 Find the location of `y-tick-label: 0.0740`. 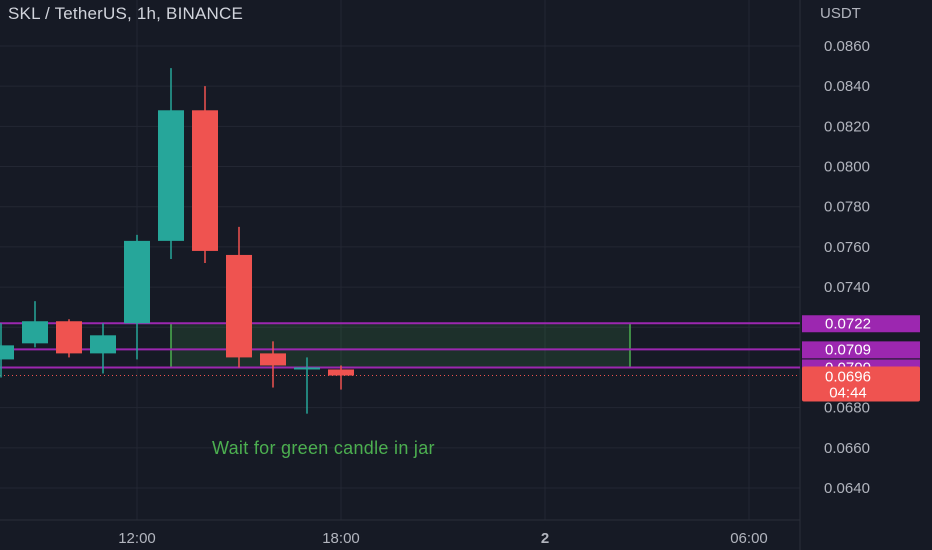

y-tick-label: 0.0740 is located at coordinates (847, 287).